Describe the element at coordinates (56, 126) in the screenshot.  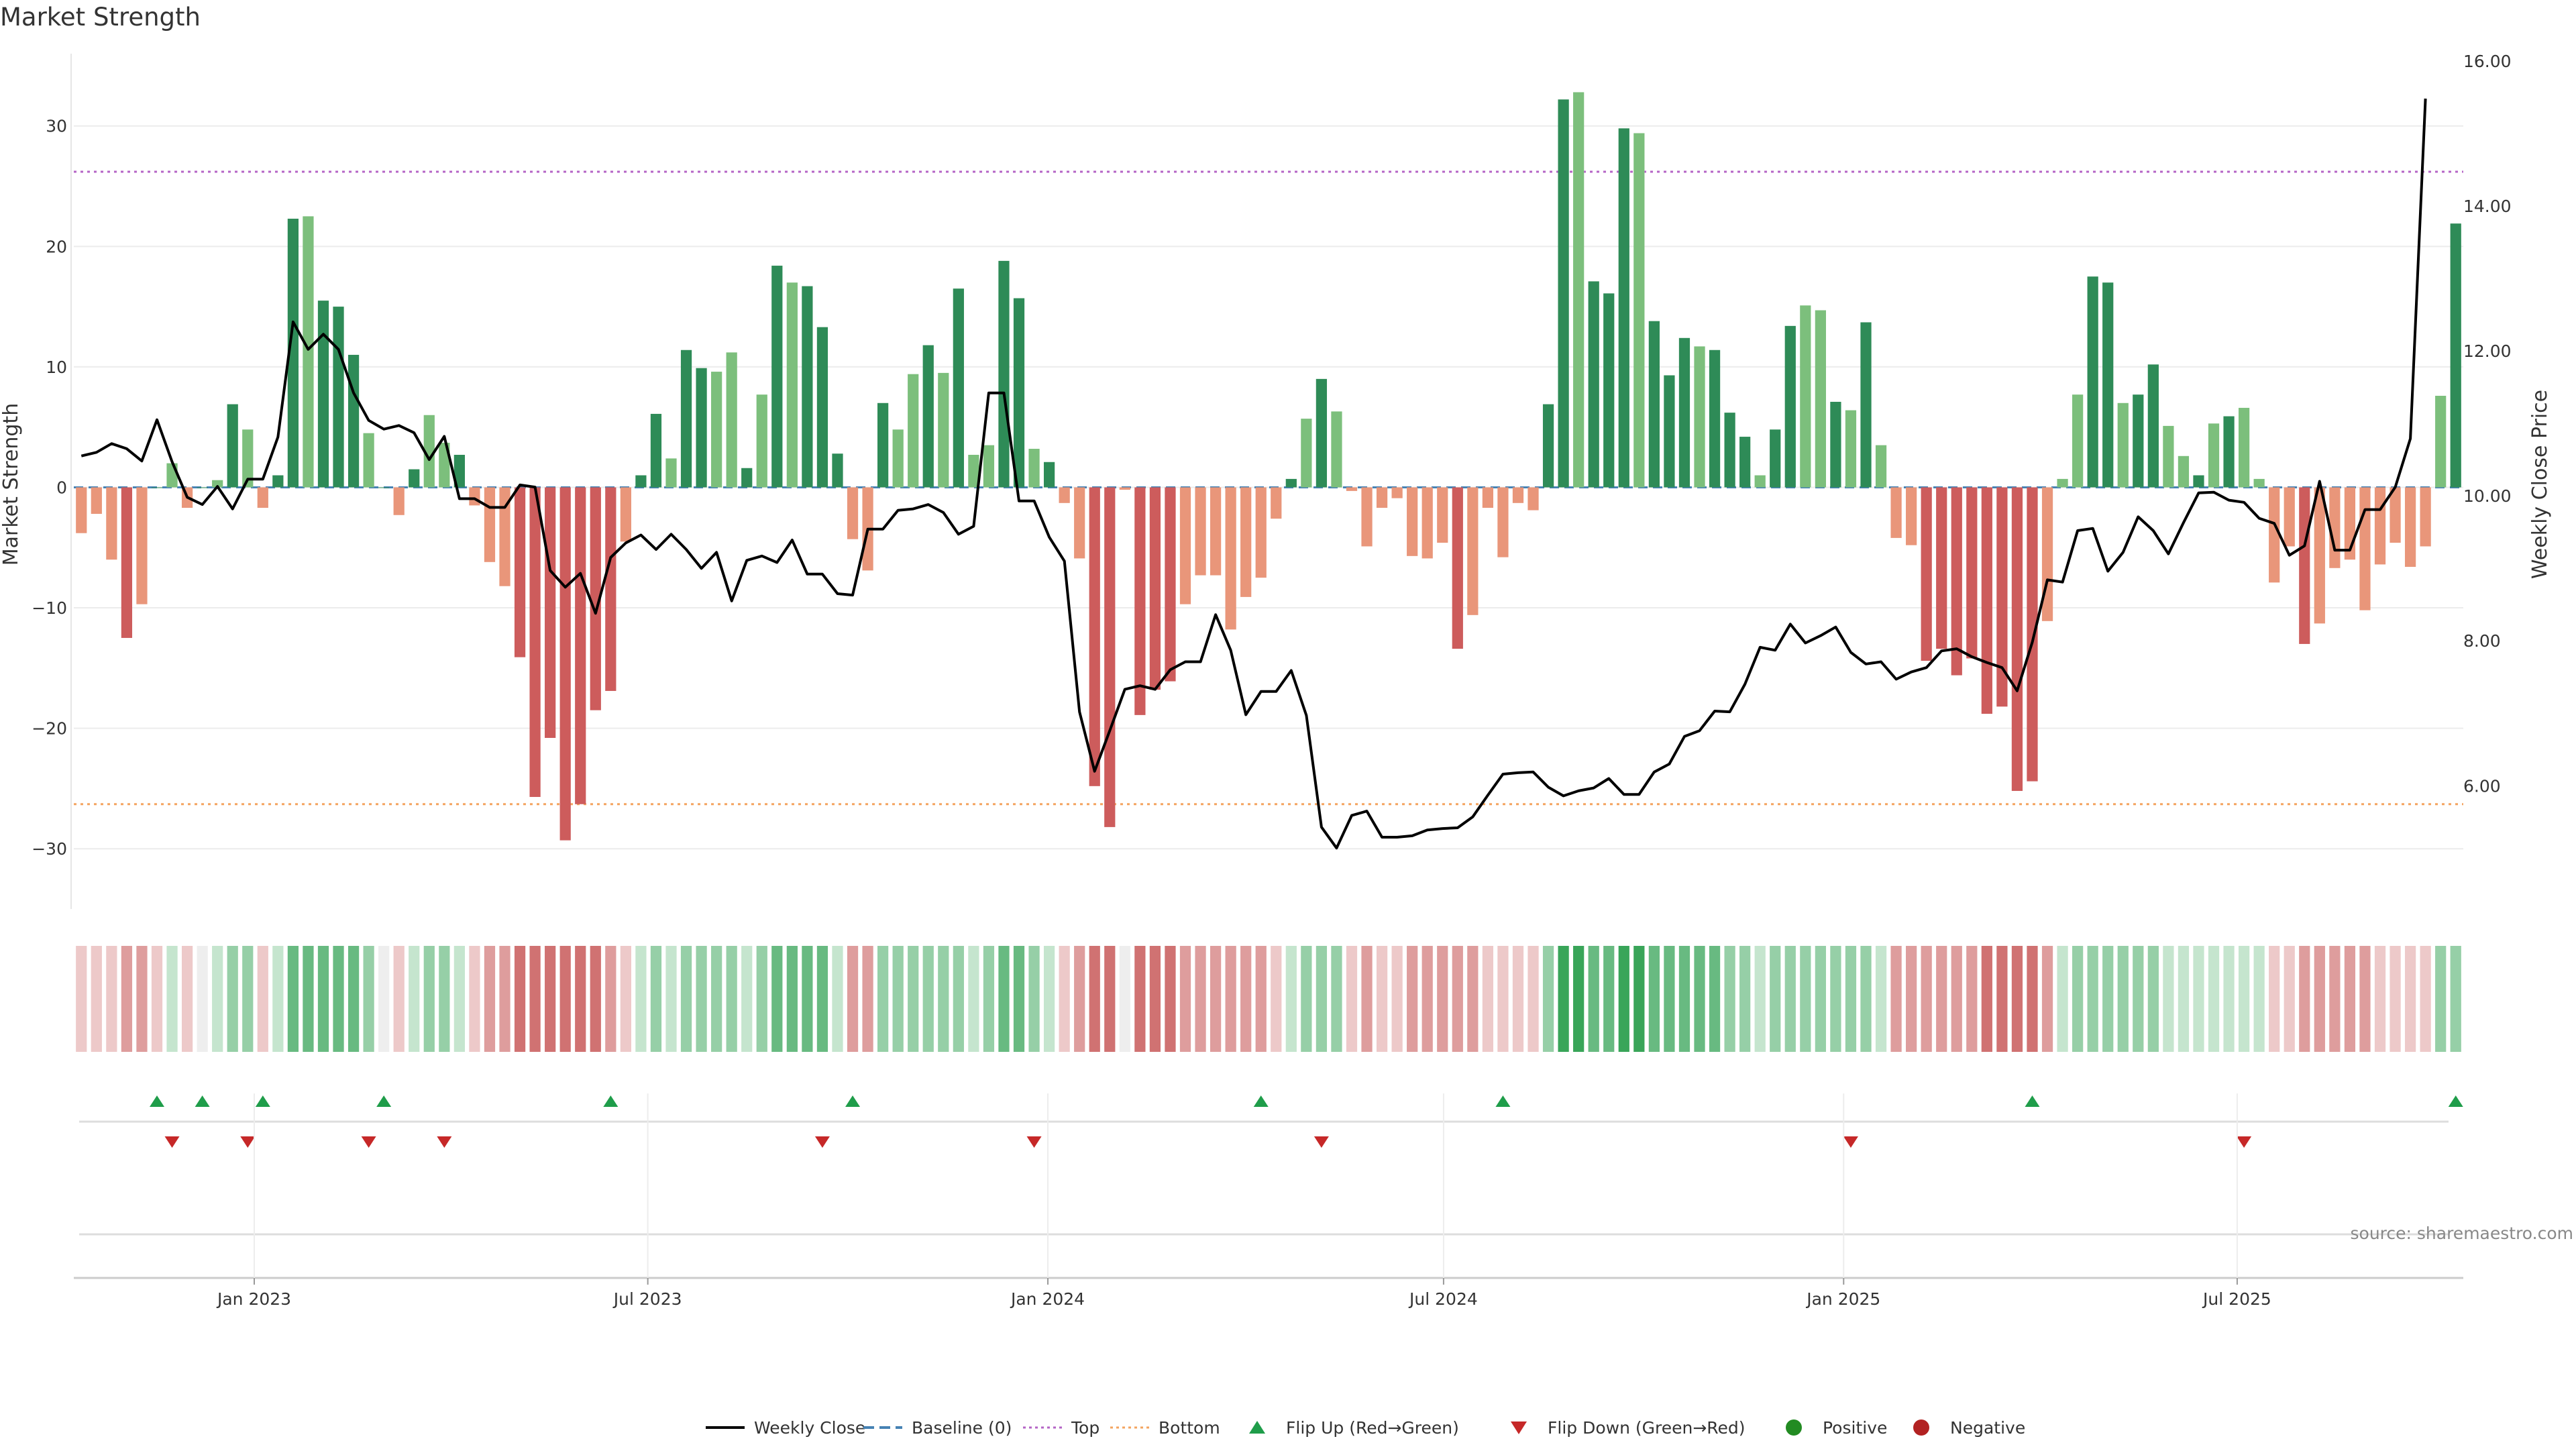
I see `y-tick-label: 30` at that location.